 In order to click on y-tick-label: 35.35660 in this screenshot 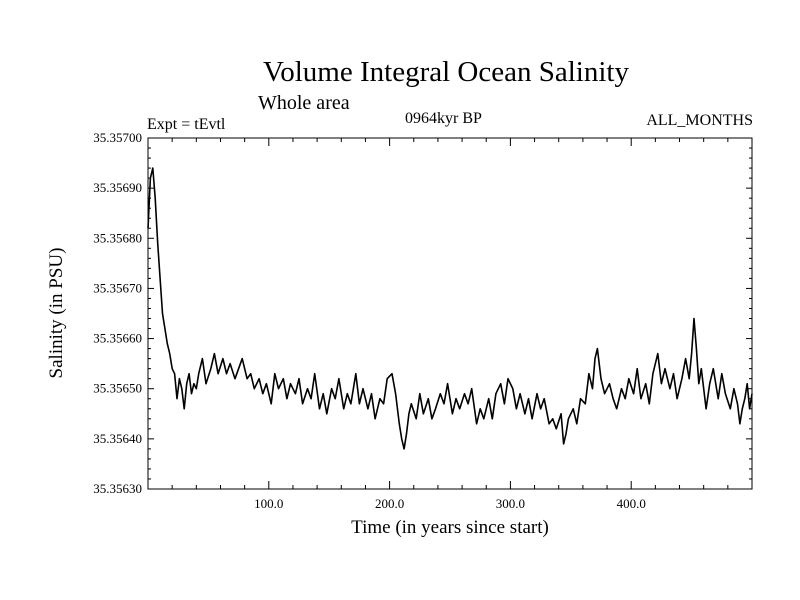, I will do `click(117, 338)`.